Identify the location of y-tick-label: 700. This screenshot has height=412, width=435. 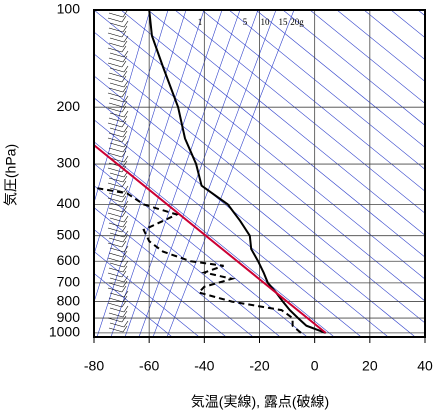
(69, 282).